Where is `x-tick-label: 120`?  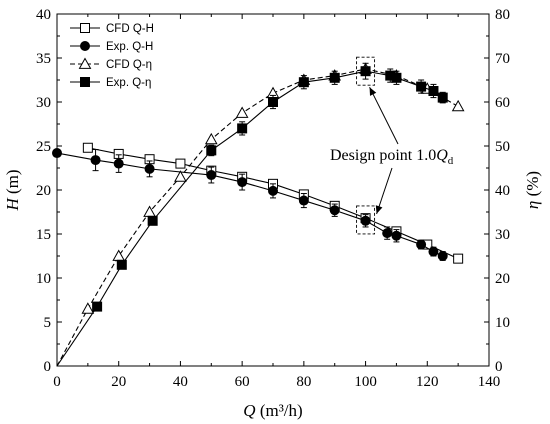
x-tick-label: 120 is located at coordinates (427, 382).